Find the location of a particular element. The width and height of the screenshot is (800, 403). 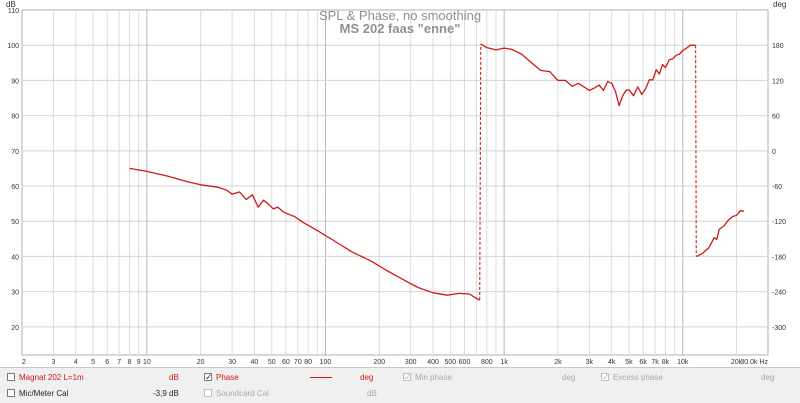

x-tick-label: 80 is located at coordinates (308, 362).